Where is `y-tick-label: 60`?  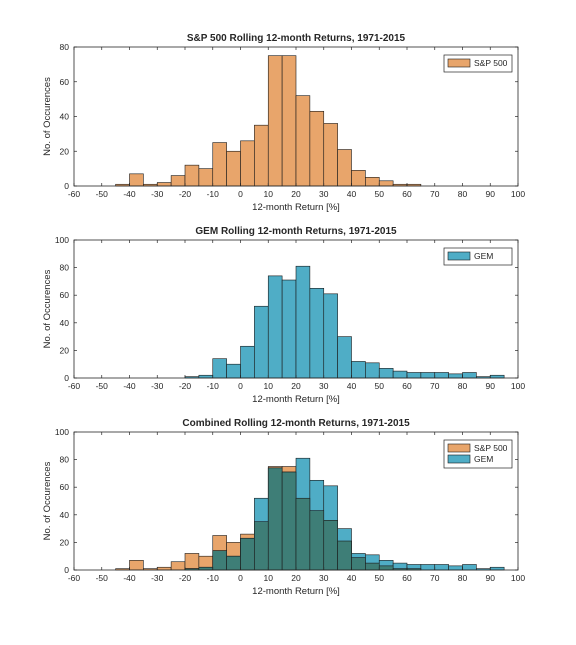
y-tick-label: 60 is located at coordinates (65, 82).